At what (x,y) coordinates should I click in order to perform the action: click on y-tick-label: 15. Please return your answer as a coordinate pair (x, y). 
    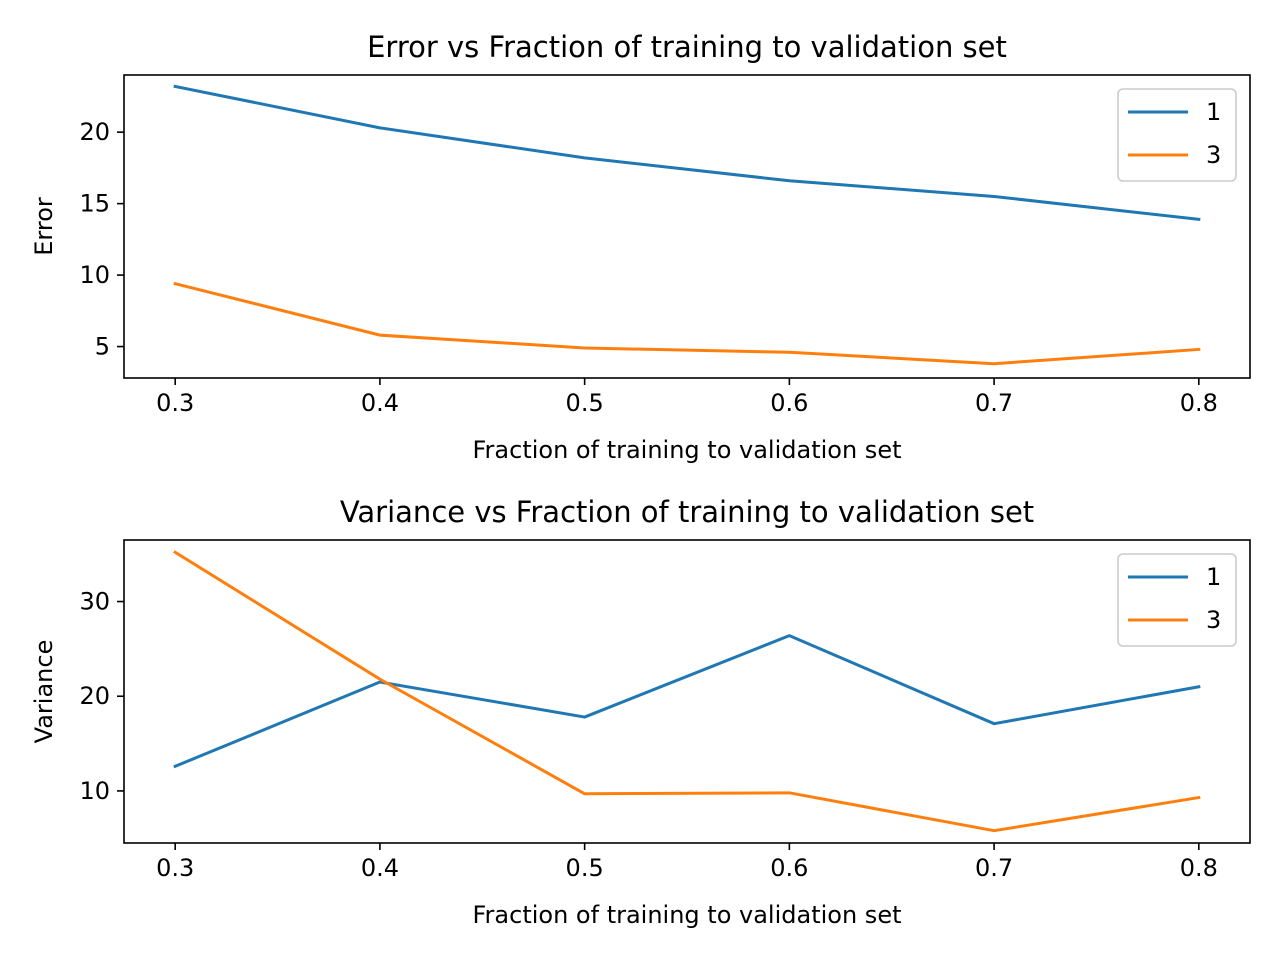
    Looking at the image, I should click on (94, 204).